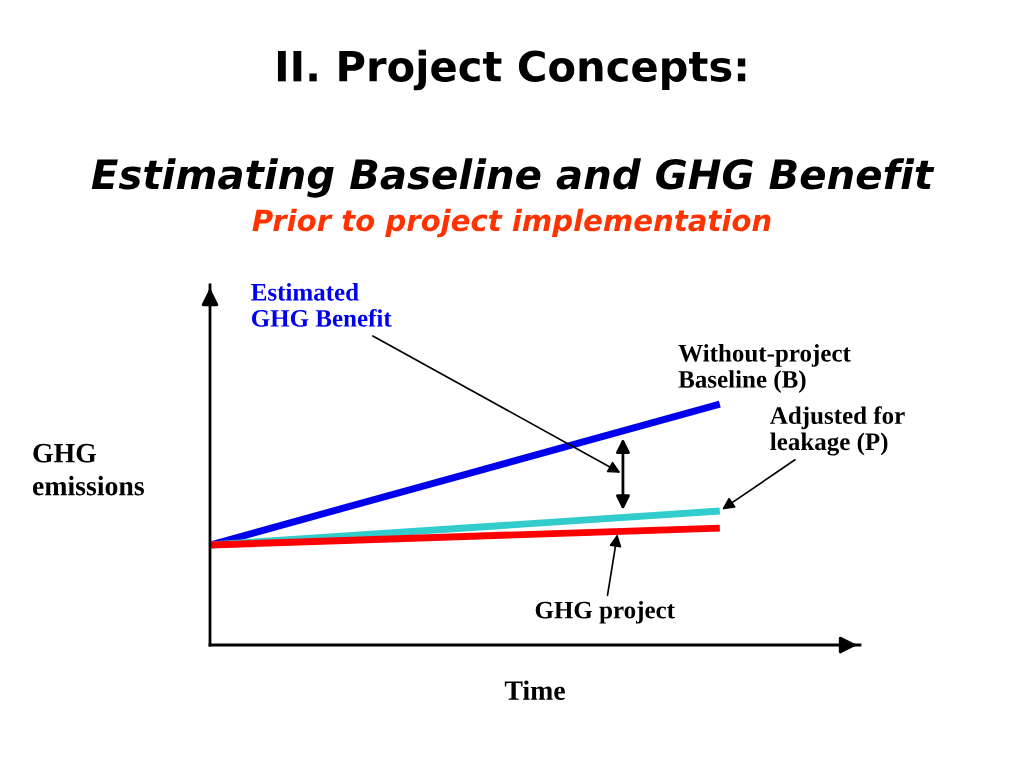 Image resolution: width=1024 pixels, height=768 pixels. Describe the element at coordinates (605, 612) in the screenshot. I see `text: GHG project` at that location.